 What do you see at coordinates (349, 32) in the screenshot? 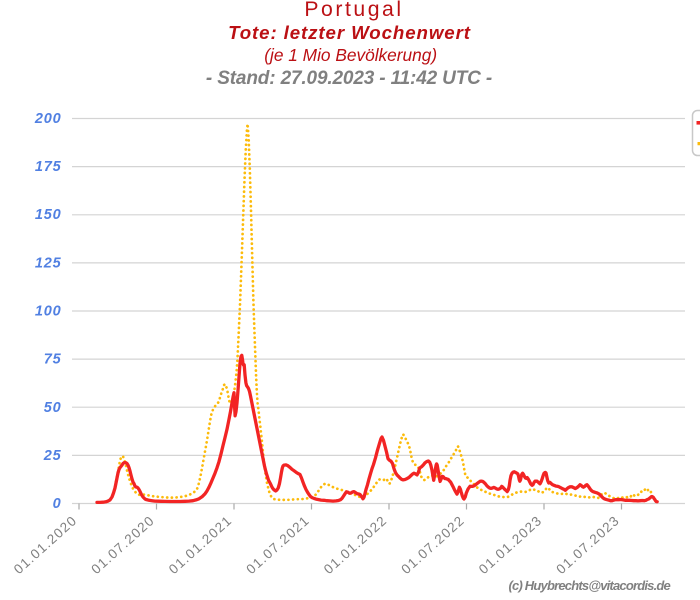
I see `svg-text: Tote: letzter Wochenwert` at bounding box center [349, 32].